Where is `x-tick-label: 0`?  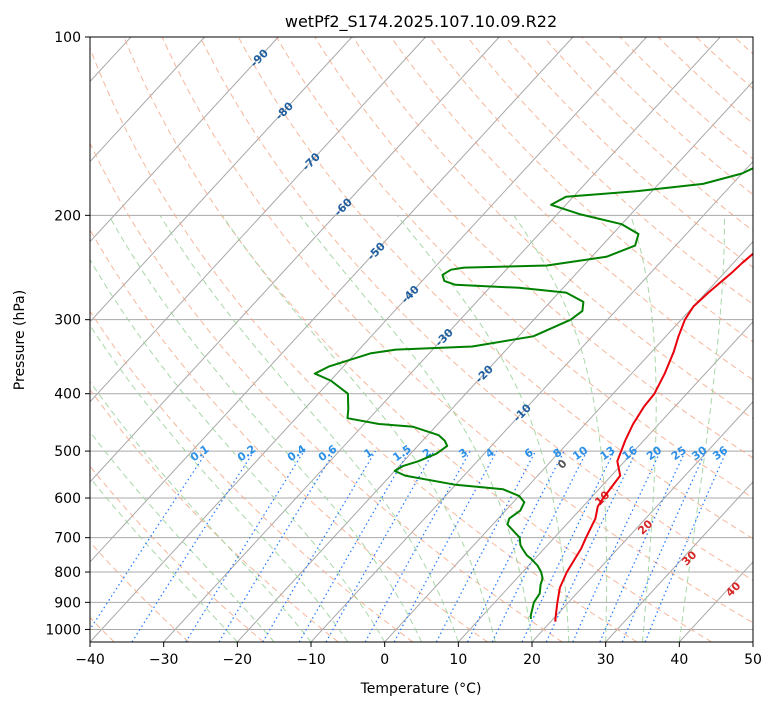
x-tick-label: 0 is located at coordinates (384, 660).